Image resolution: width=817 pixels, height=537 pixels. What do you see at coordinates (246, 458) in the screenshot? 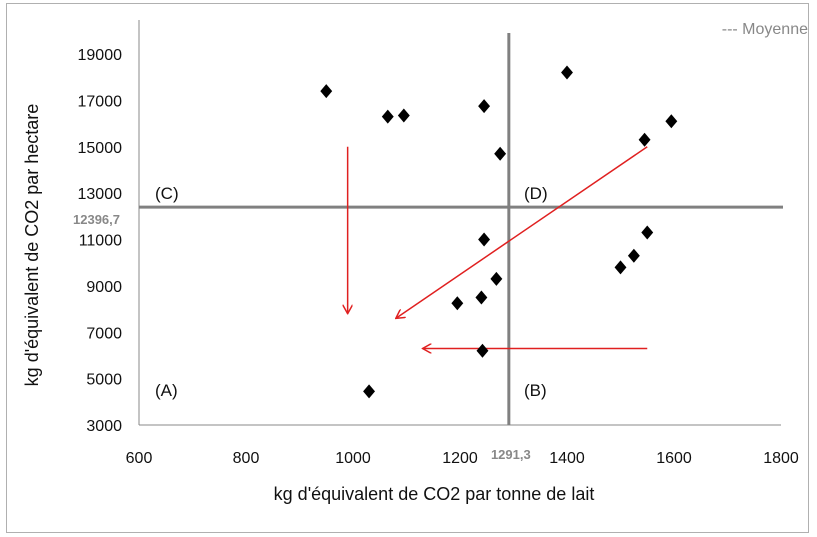
I see `x-tick-label: 800` at bounding box center [246, 458].